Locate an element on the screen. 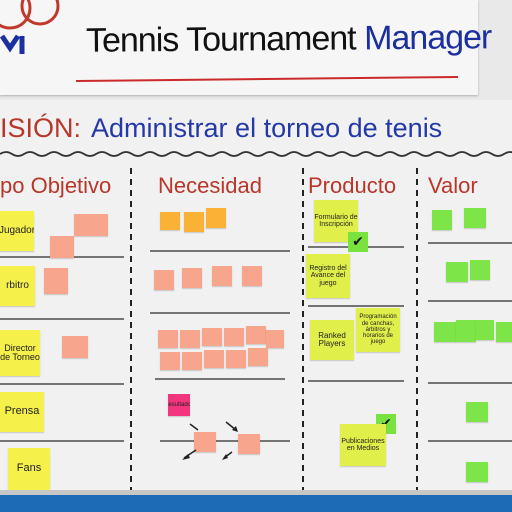 The height and width of the screenshot is (512, 512). note-publicaciones: Publicaciones en Medios is located at coordinates (363, 445).